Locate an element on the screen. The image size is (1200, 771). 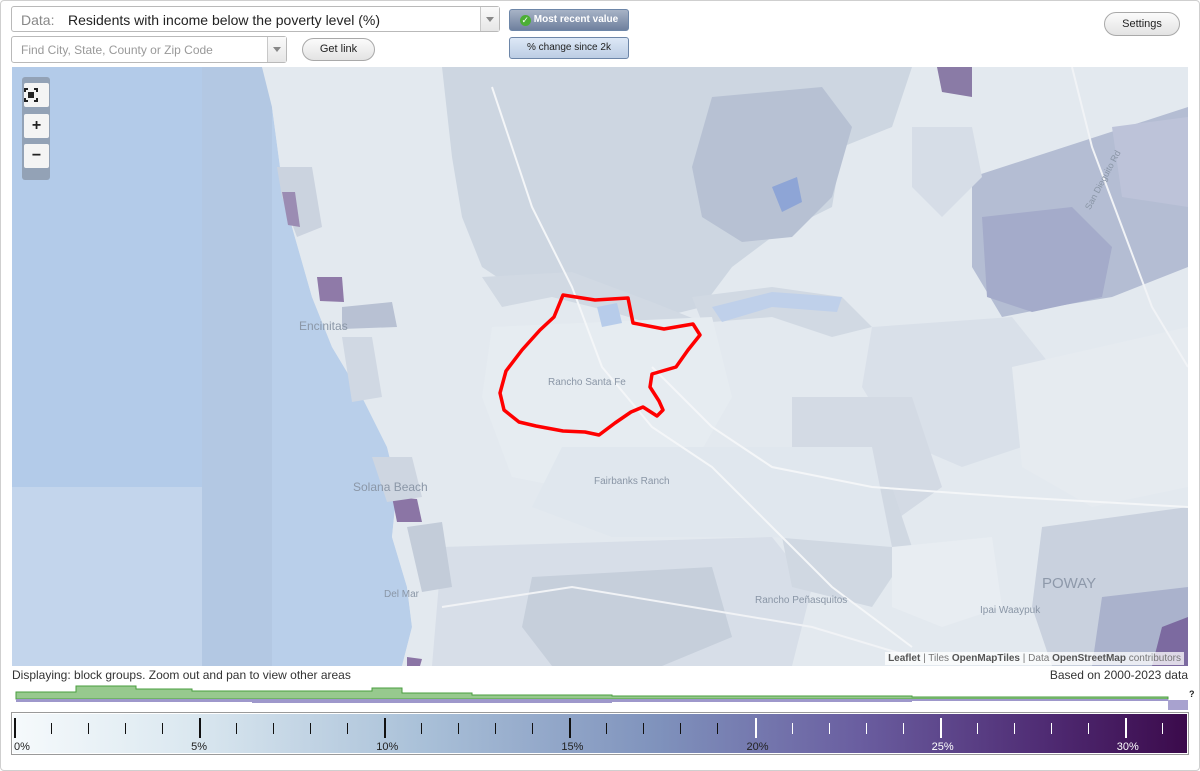
map-label-rancho-penasquitos: Rancho Peñasquitos is located at coordinates (801, 600).